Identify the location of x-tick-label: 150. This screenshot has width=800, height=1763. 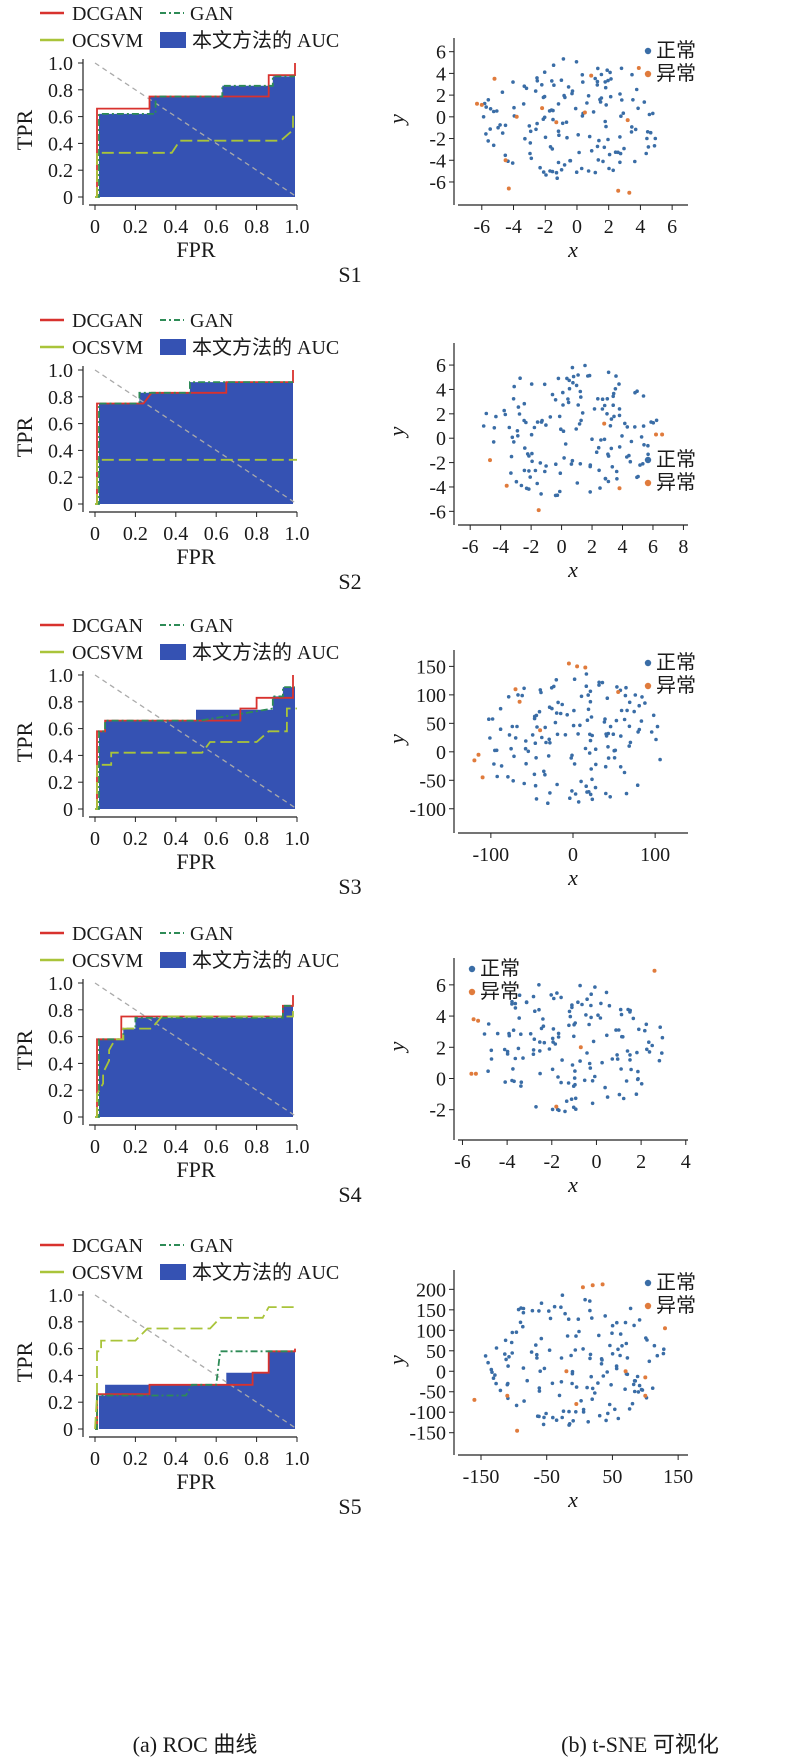
(678, 1477).